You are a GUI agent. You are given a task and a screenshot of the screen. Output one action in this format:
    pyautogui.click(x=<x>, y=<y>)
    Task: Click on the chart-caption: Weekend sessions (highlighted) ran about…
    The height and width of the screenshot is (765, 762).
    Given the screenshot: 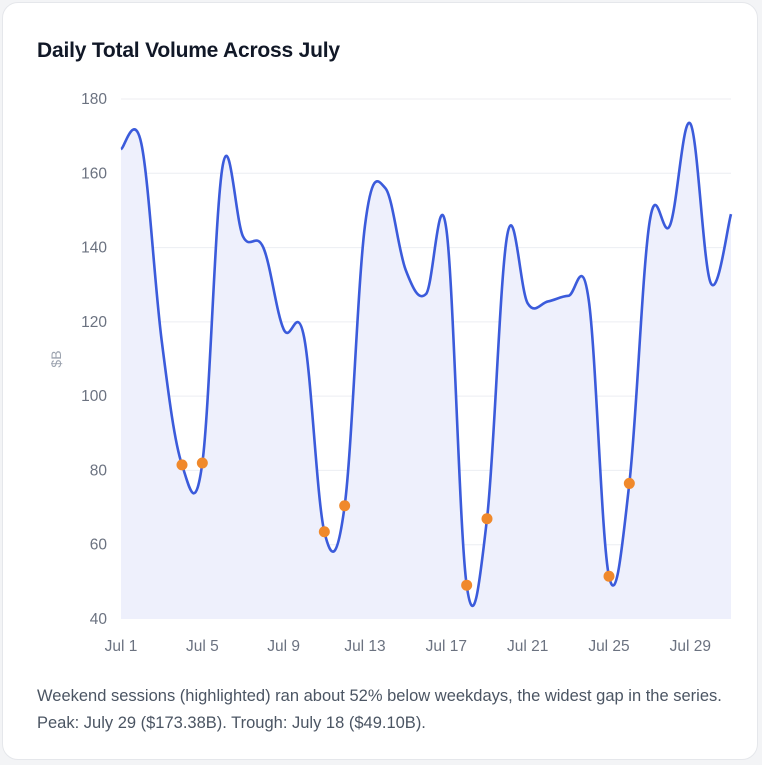 What is the action you would take?
    pyautogui.click(x=379, y=709)
    